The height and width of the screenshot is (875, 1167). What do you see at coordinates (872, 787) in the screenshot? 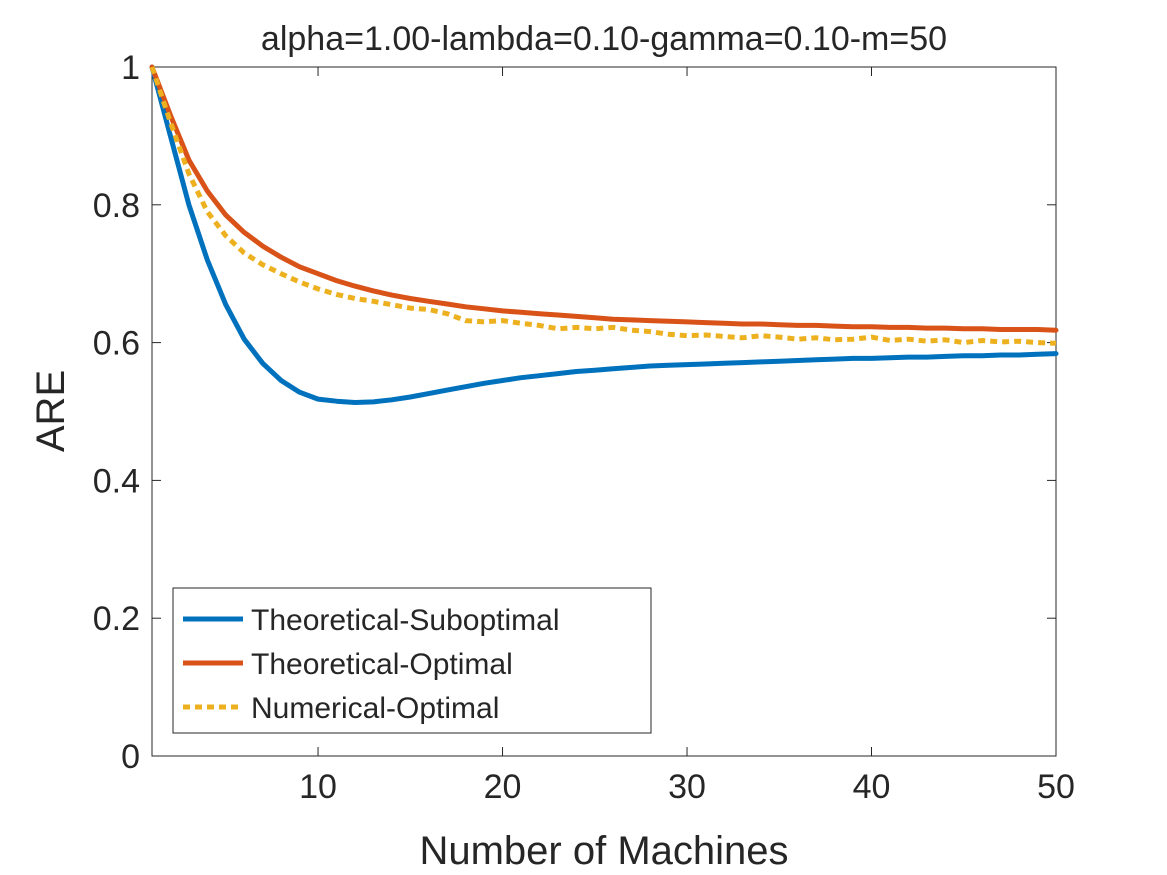
I see `x-tick-label: 40` at bounding box center [872, 787].